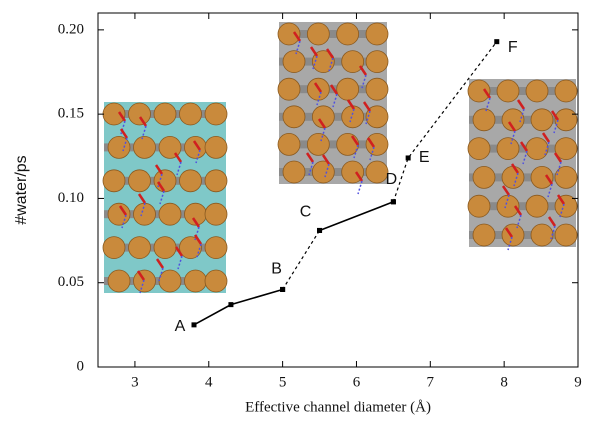 The height and width of the screenshot is (428, 600). Describe the element at coordinates (21, 189) in the screenshot. I see `y-axis-label: #water/ps` at that location.